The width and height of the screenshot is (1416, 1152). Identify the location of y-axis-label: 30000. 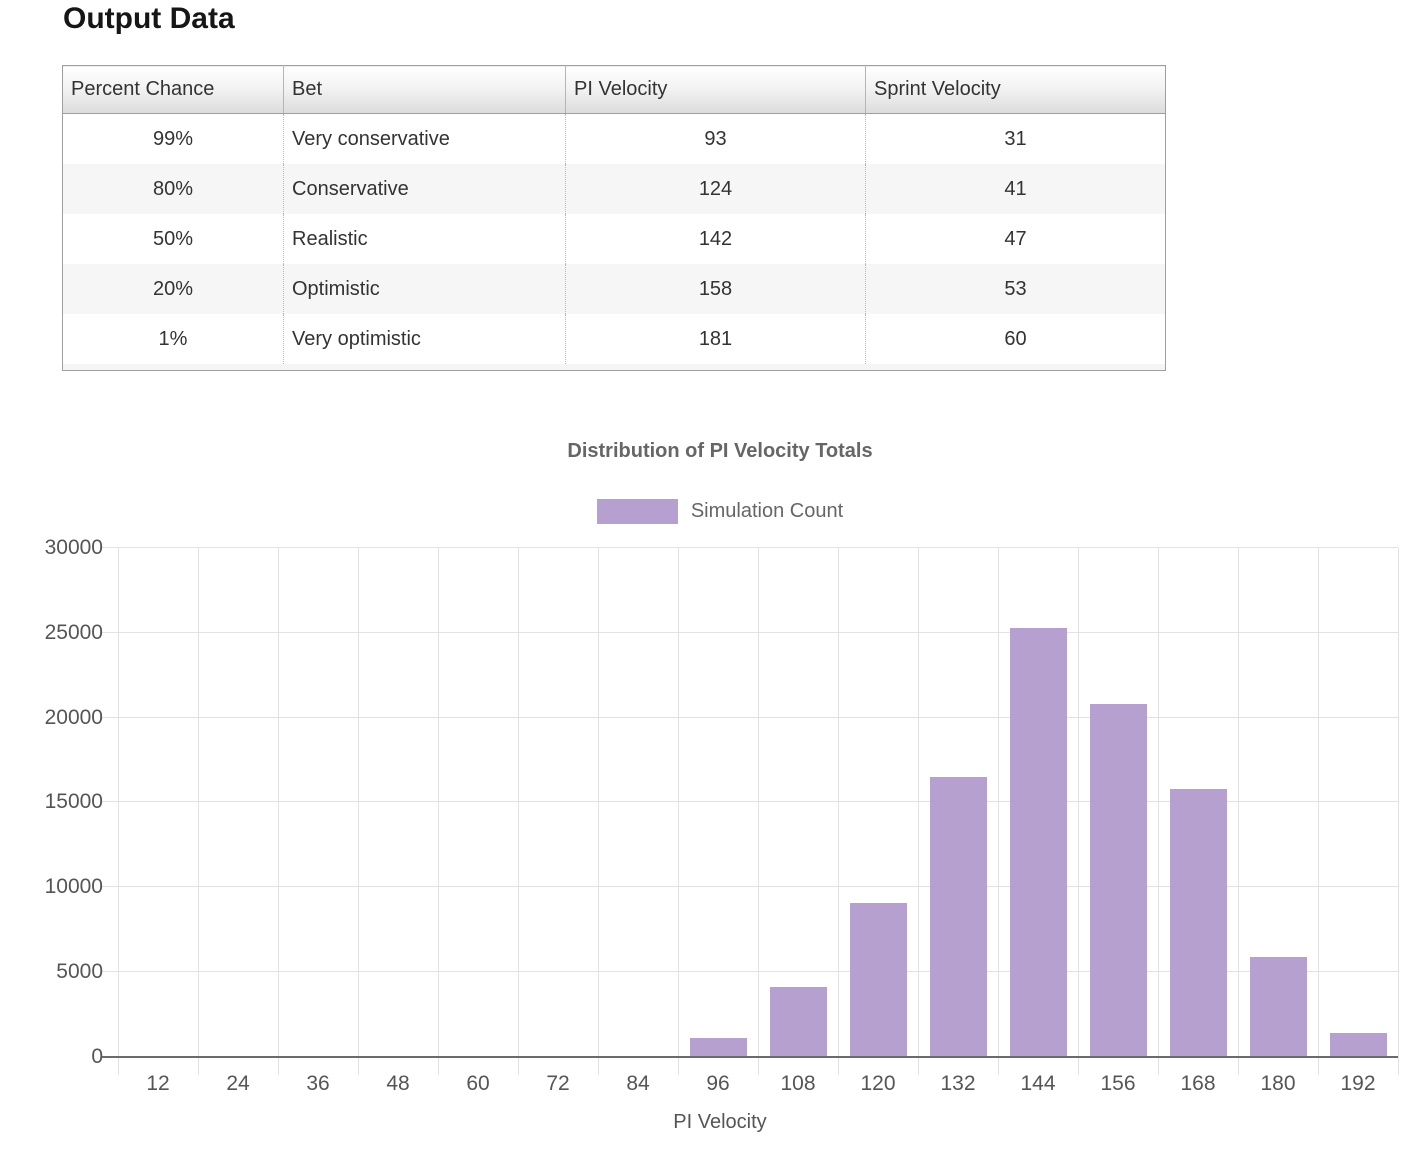
(73, 547).